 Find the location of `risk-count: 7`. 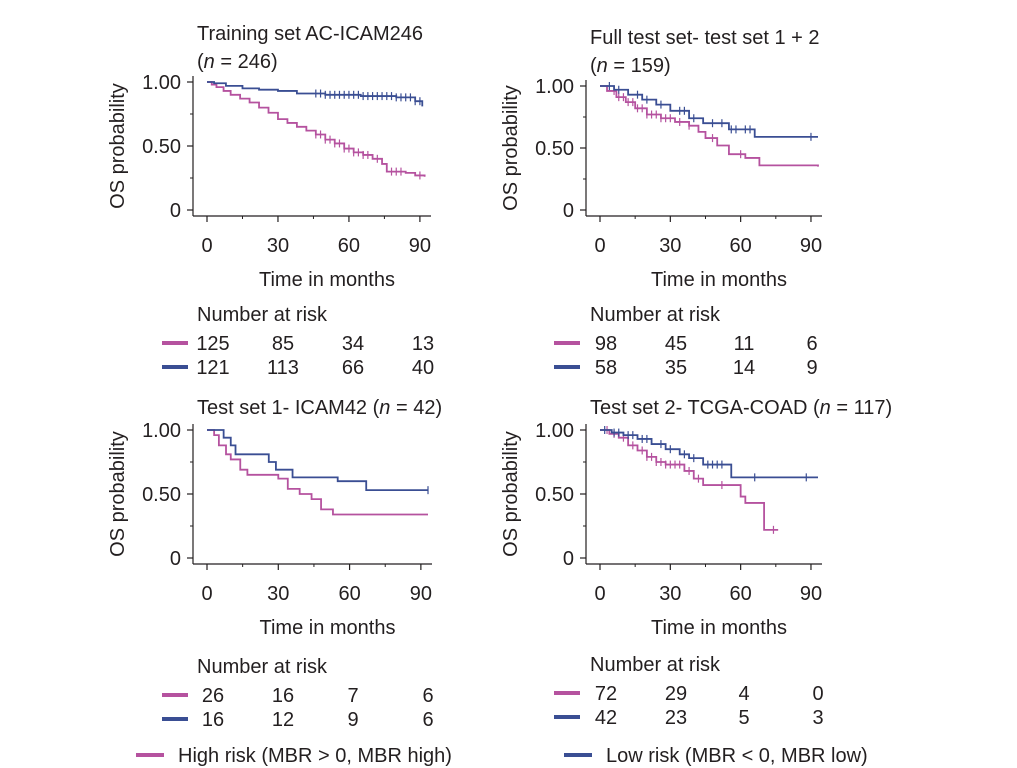

risk-count: 7 is located at coordinates (352, 696).